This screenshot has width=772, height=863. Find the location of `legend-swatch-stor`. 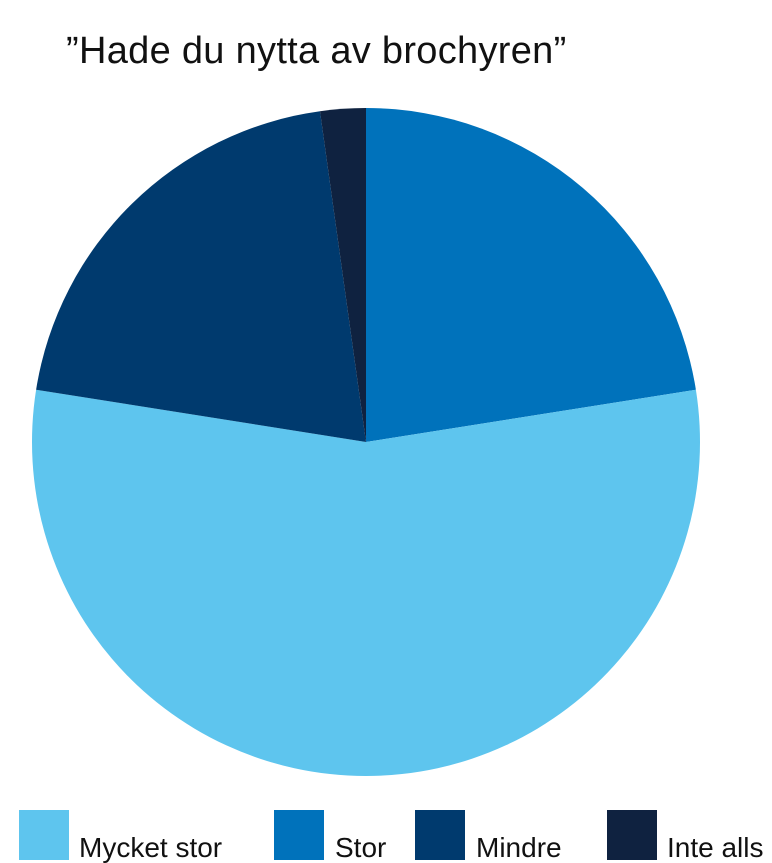

legend-swatch-stor is located at coordinates (299, 835).